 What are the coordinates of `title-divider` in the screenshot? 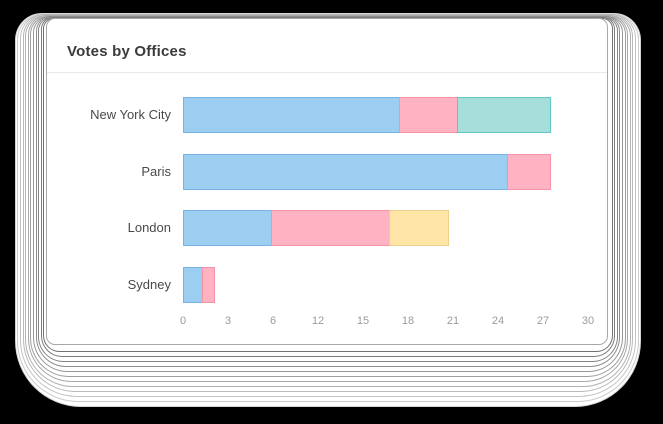 It's located at (327, 72).